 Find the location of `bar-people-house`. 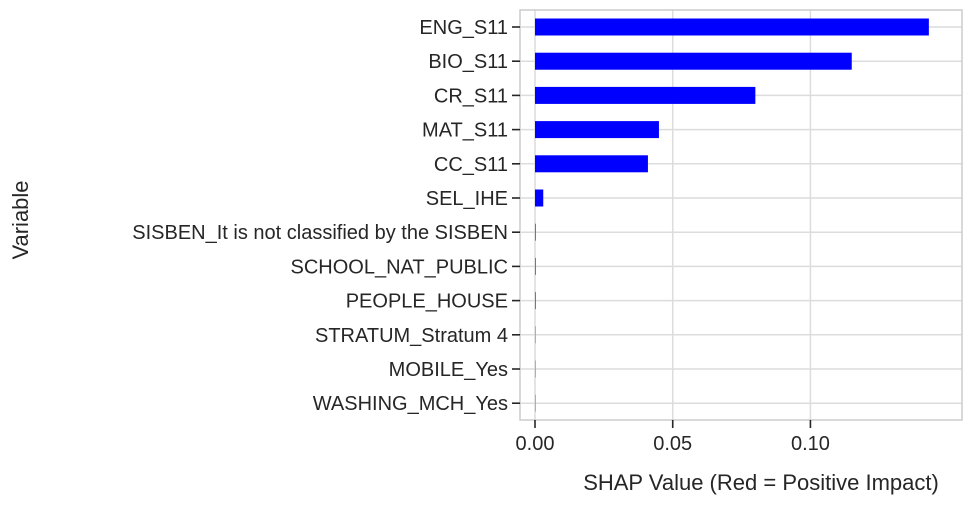

bar-people-house is located at coordinates (535, 301).